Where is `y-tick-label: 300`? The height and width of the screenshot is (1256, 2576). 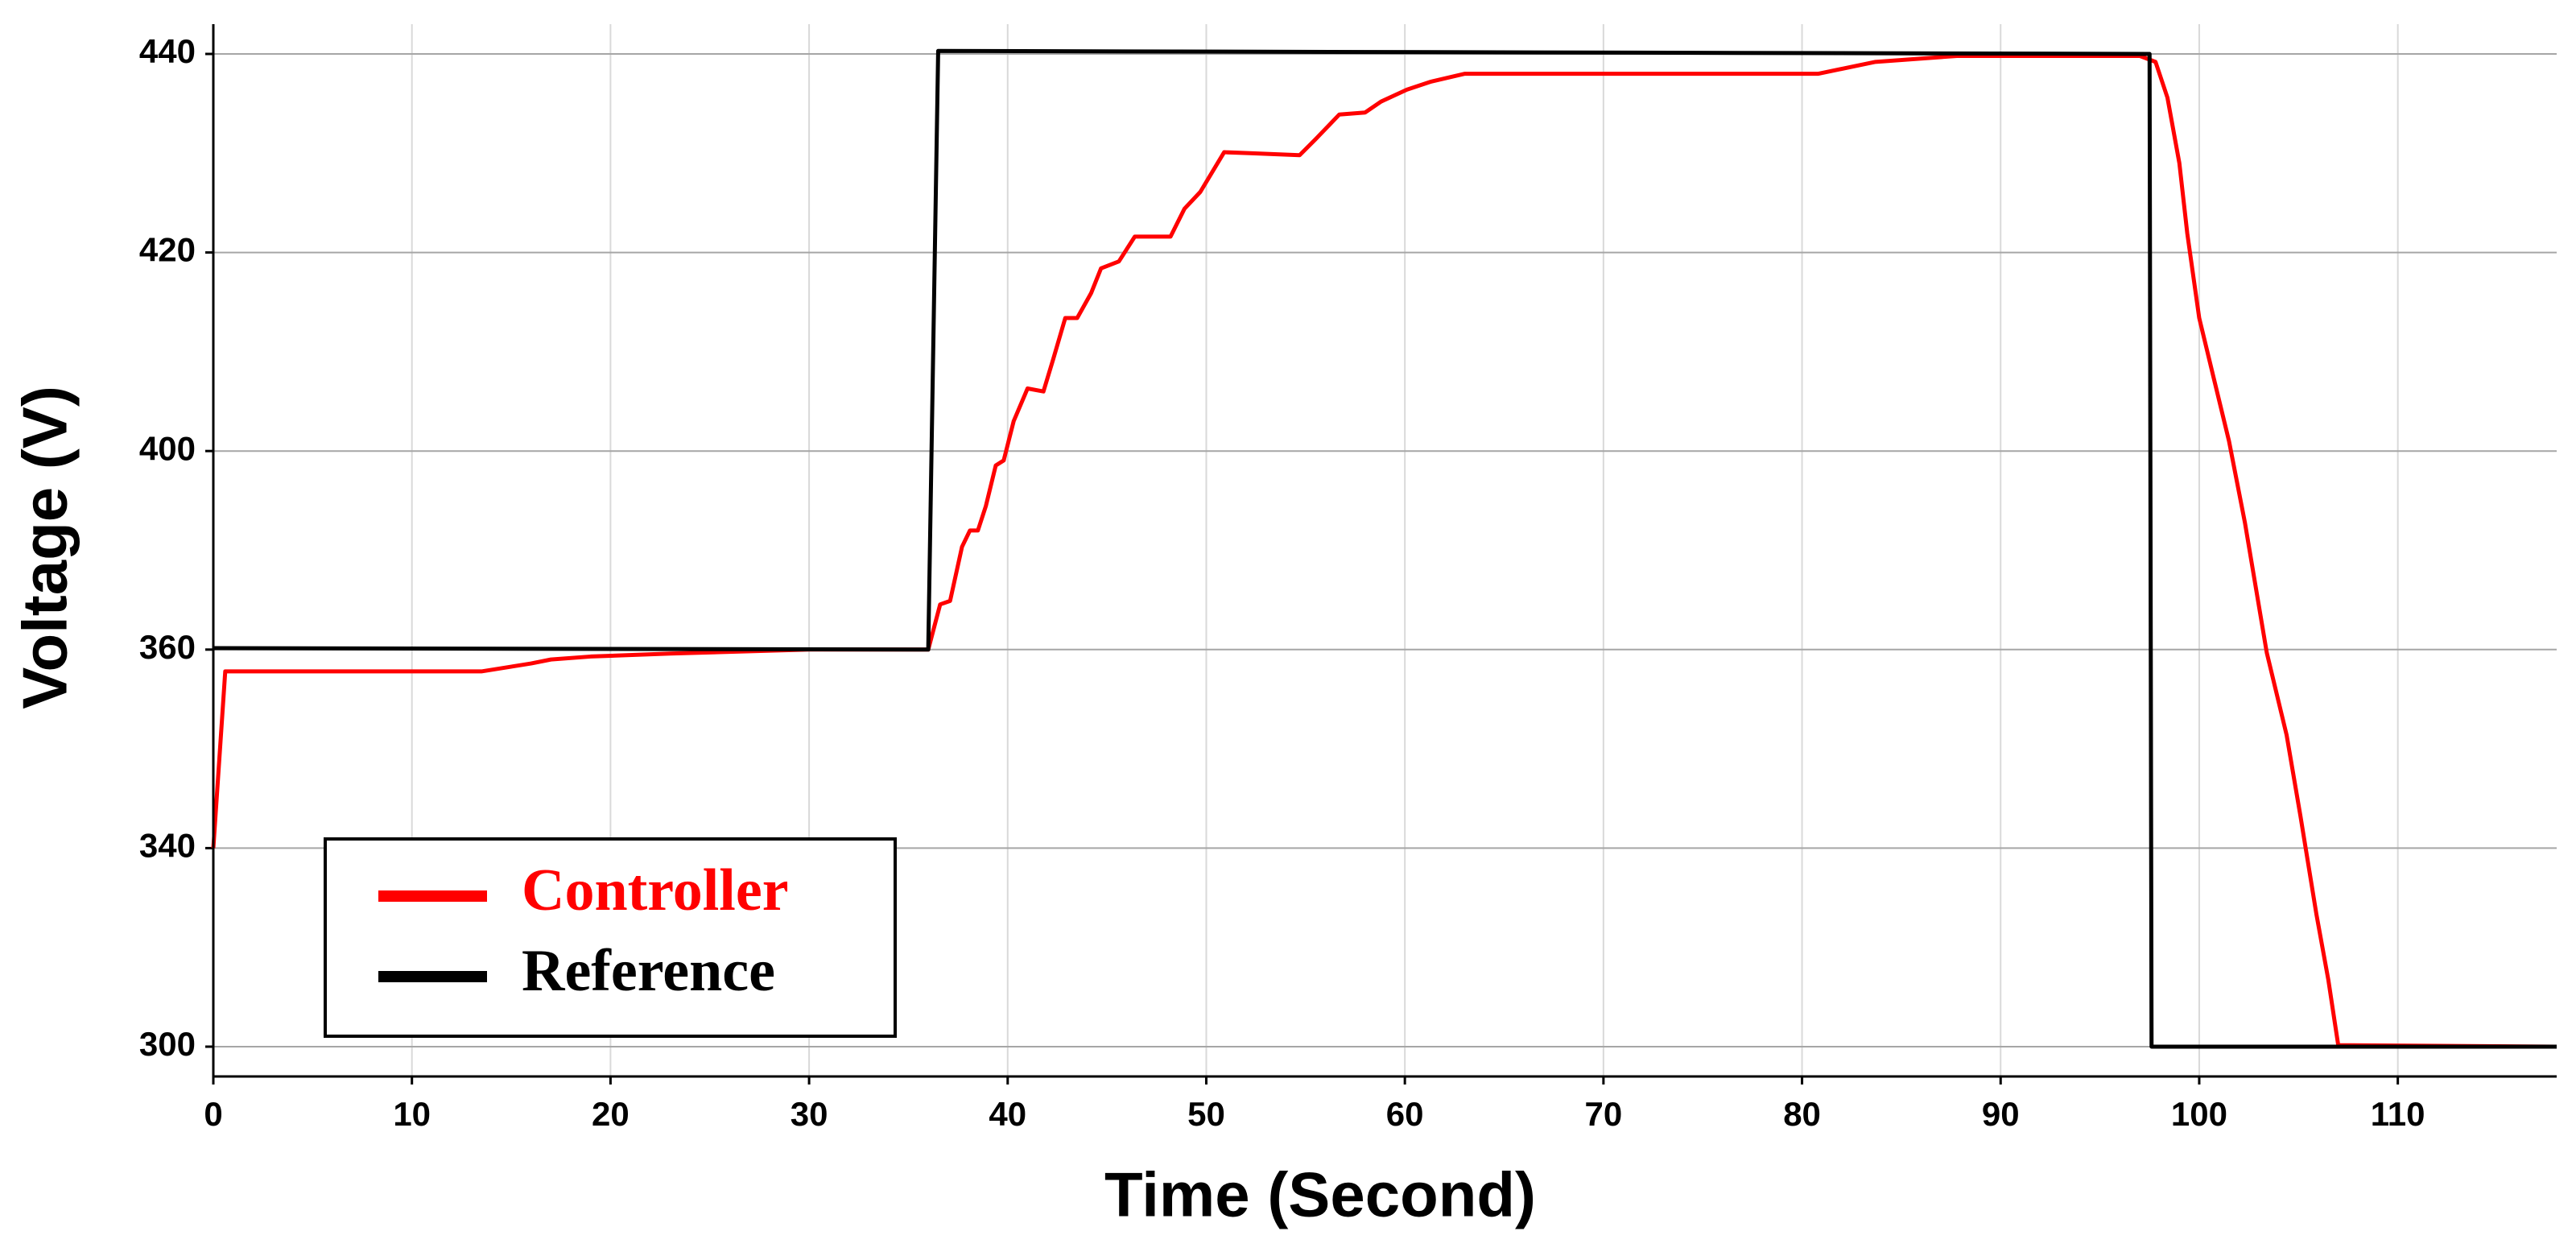
y-tick-label: 300 is located at coordinates (167, 1044).